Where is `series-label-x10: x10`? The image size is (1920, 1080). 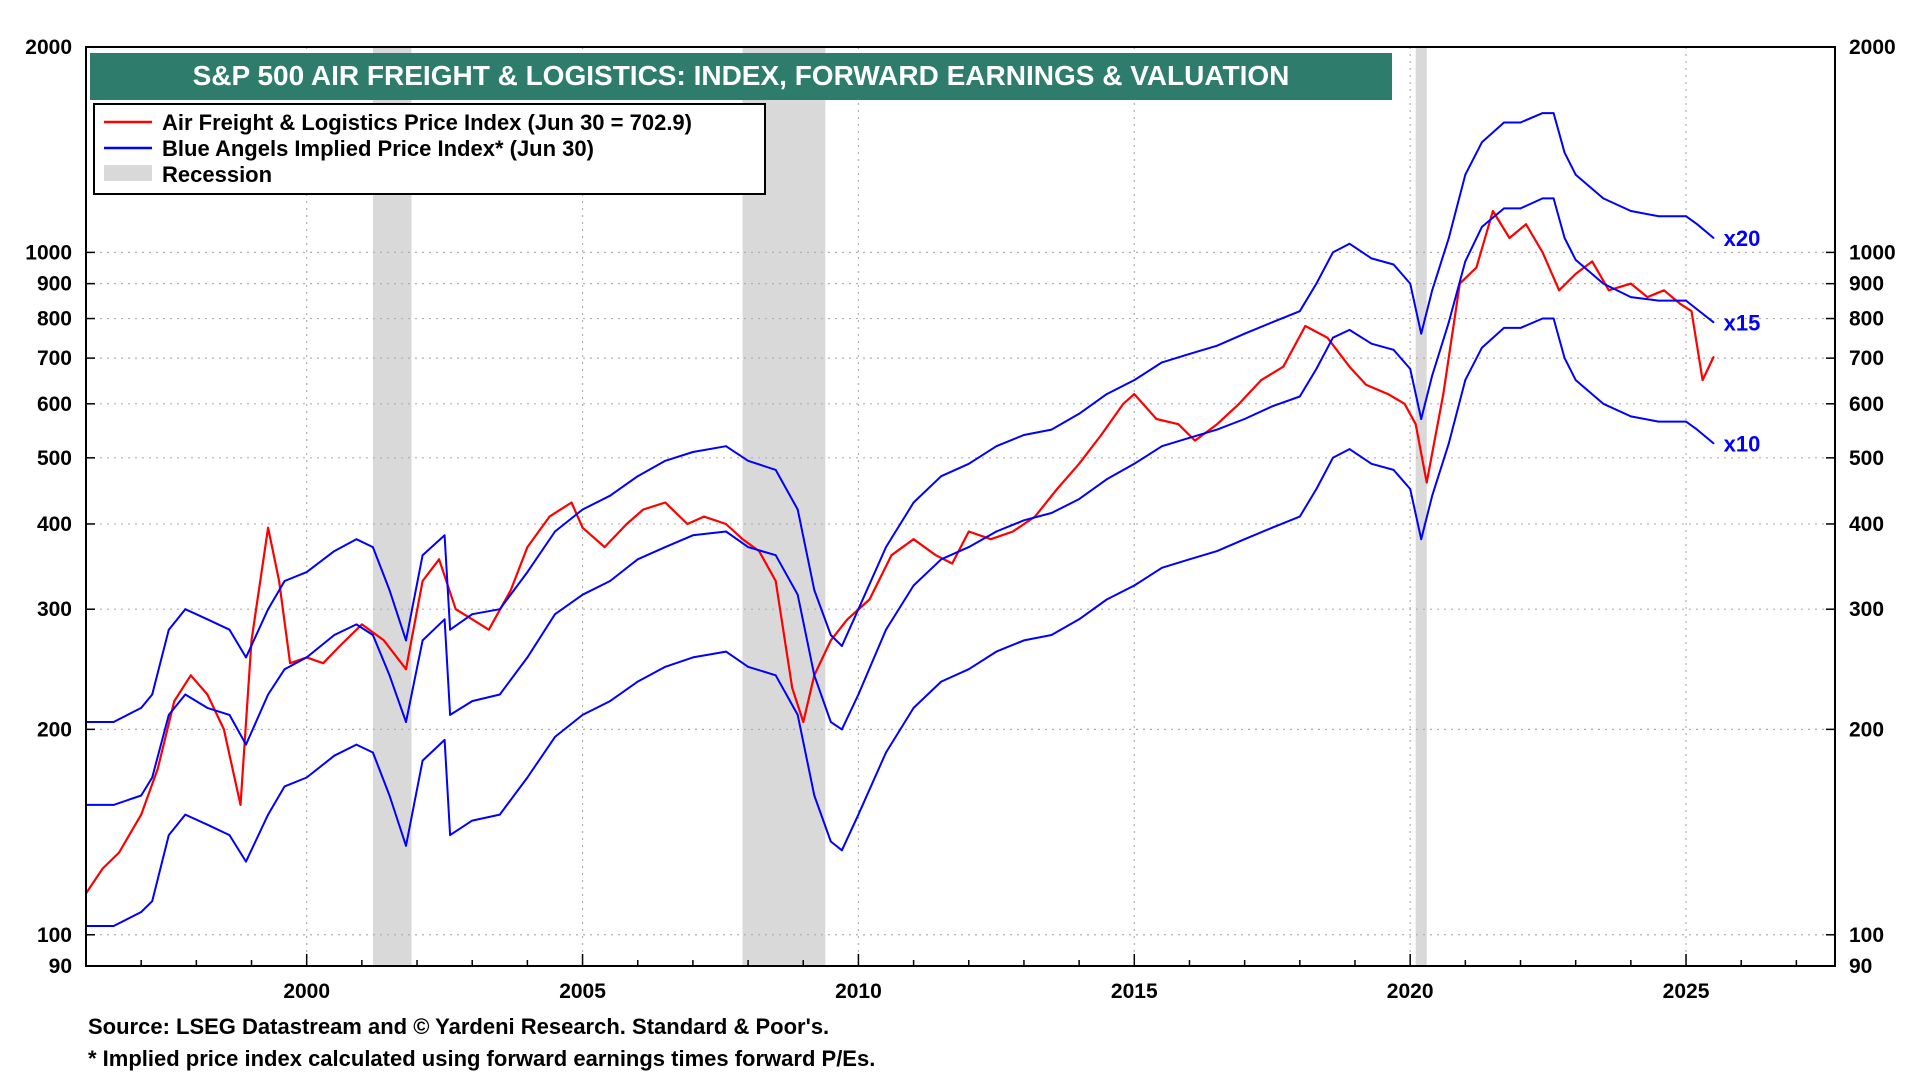
series-label-x10: x10 is located at coordinates (1742, 443).